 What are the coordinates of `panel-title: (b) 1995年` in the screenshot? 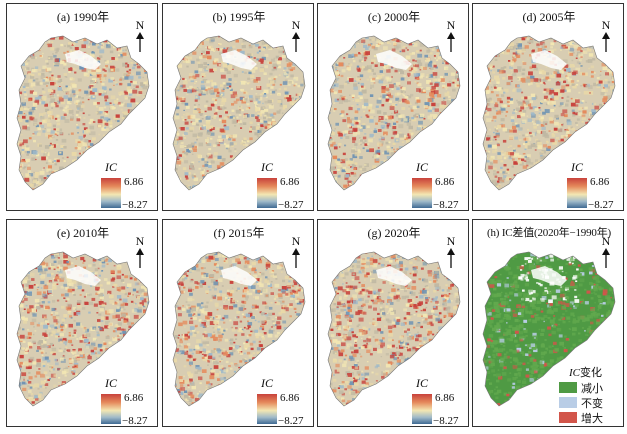 It's located at (239, 17).